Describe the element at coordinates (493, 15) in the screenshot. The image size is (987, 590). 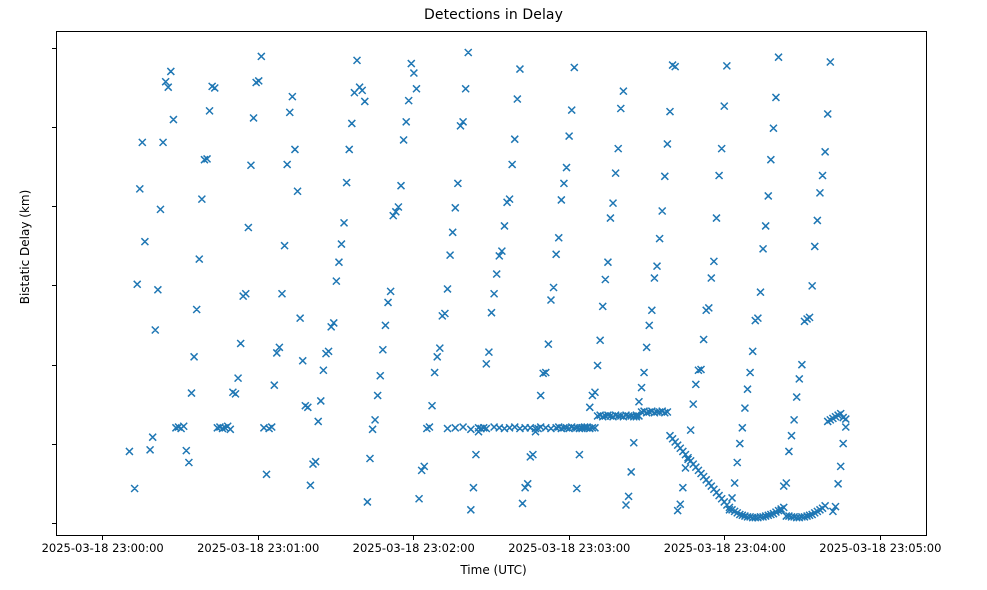
I see `chart-title: Detections in Delay` at that location.